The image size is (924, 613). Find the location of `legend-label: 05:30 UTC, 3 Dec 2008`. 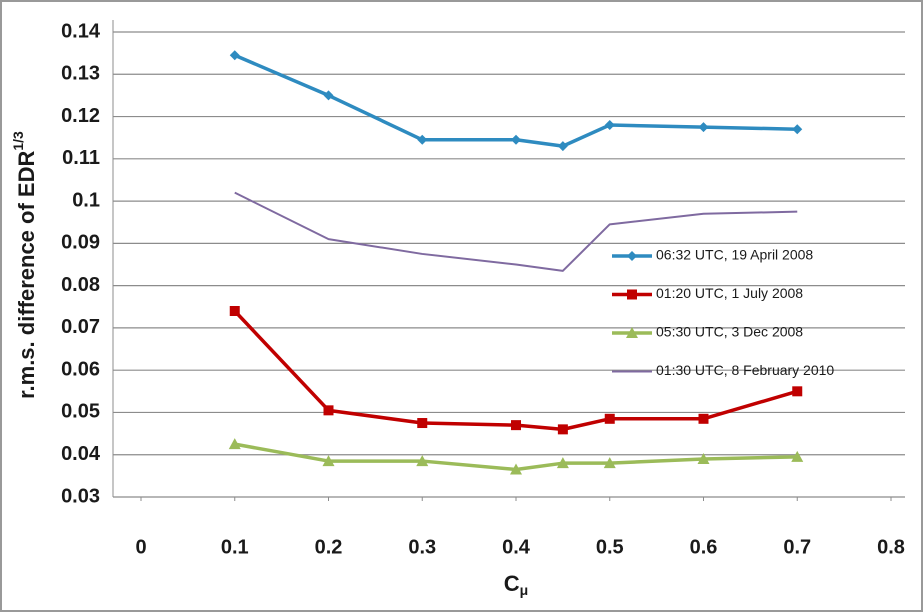

legend-label: 05:30 UTC, 3 Dec 2008 is located at coordinates (729, 332).